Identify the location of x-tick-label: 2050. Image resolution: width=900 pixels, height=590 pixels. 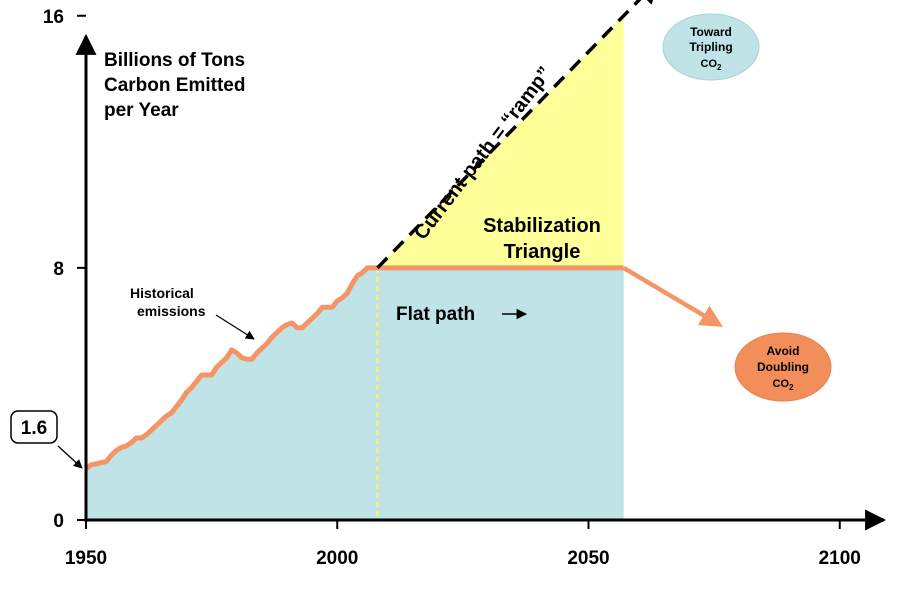
(588, 558).